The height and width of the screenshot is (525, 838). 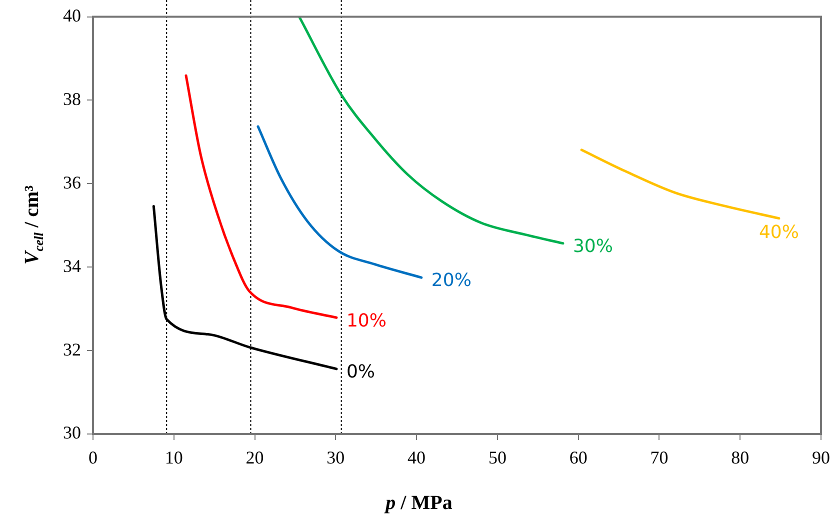 What do you see at coordinates (361, 372) in the screenshot?
I see `series-label: 0%` at bounding box center [361, 372].